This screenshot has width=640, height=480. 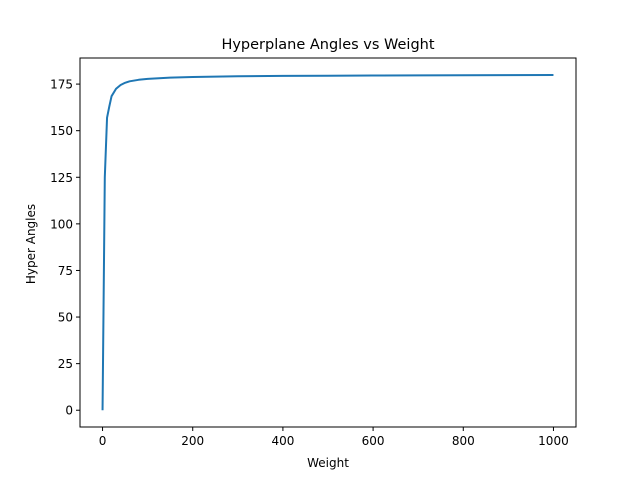 I want to click on chart-title: Hyperplane Angles vs Weight, so click(x=327, y=45).